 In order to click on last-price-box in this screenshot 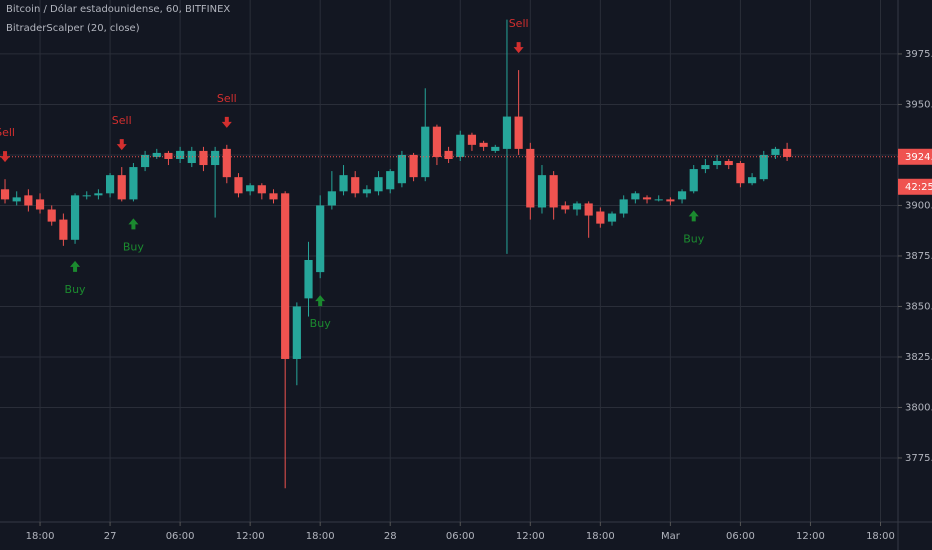, I will do `click(915, 156)`.